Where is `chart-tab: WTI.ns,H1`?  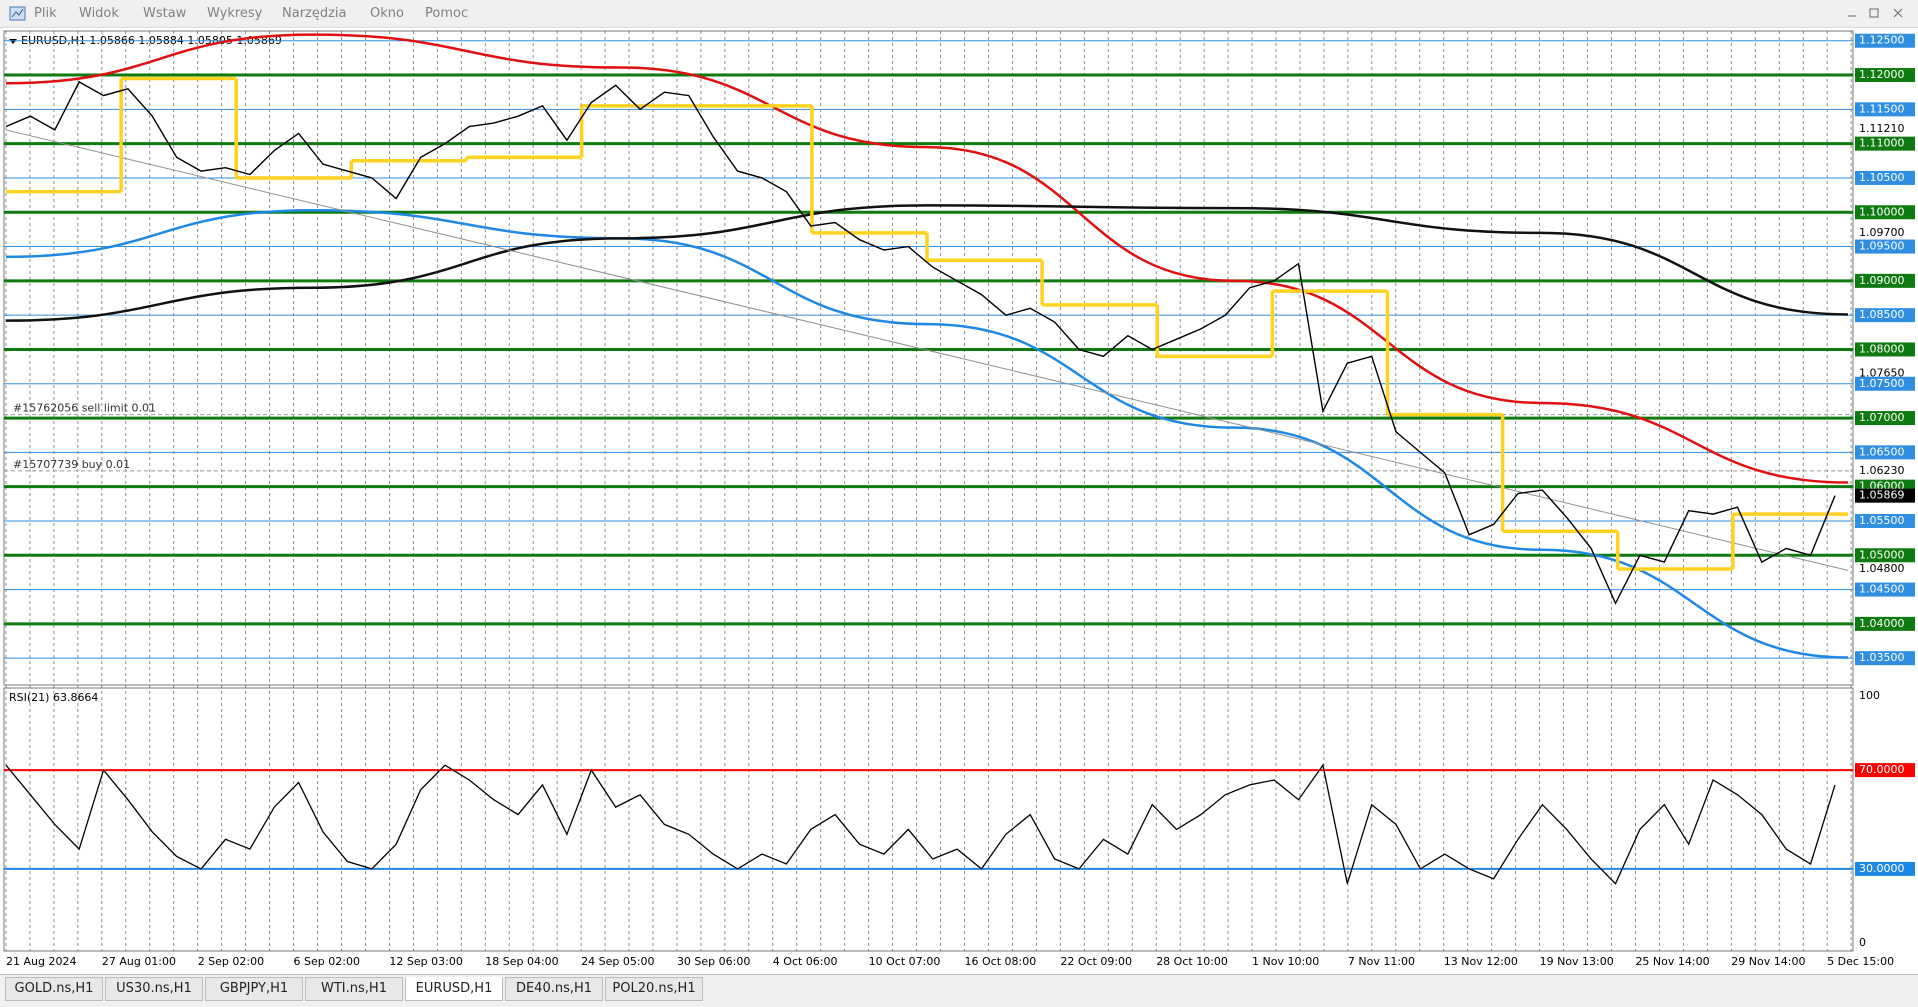 chart-tab: WTI.ns,H1 is located at coordinates (354, 989).